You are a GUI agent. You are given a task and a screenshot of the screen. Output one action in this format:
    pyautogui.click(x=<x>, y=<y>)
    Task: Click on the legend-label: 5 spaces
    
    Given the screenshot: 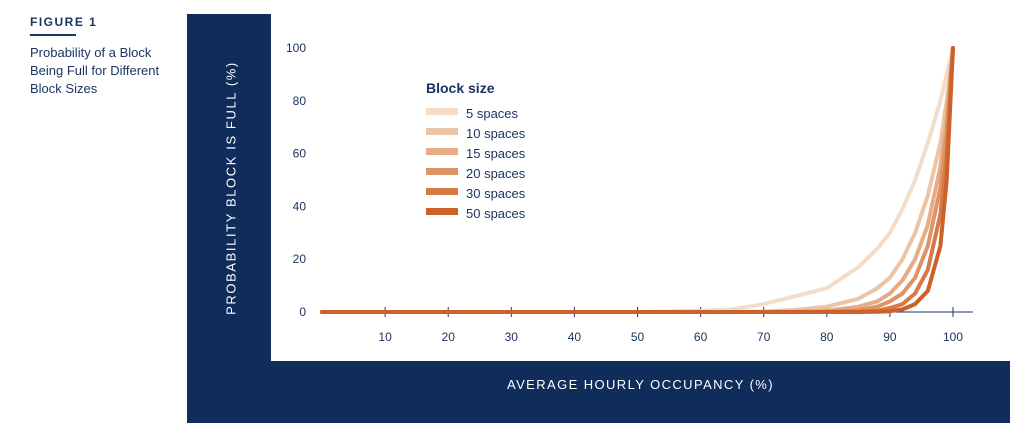 What is the action you would take?
    pyautogui.click(x=492, y=113)
    